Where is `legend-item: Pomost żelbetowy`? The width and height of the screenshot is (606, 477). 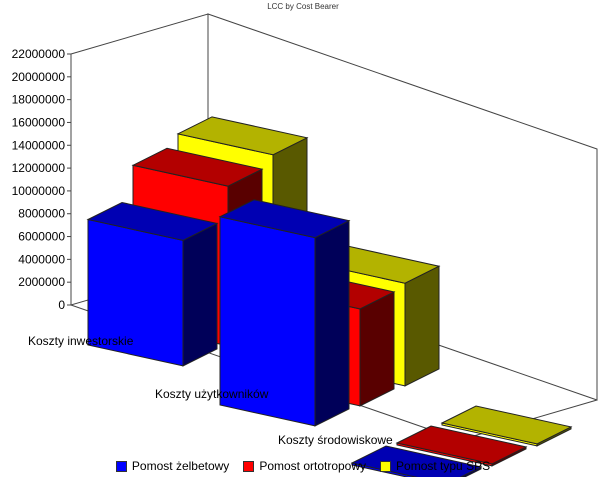 legend-item: Pomost żelbetowy is located at coordinates (172, 466).